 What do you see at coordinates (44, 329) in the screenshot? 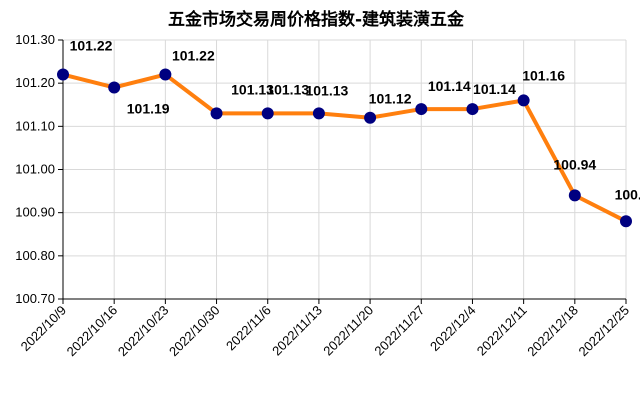
I see `x-tick-label: 2022/10/9` at bounding box center [44, 329].